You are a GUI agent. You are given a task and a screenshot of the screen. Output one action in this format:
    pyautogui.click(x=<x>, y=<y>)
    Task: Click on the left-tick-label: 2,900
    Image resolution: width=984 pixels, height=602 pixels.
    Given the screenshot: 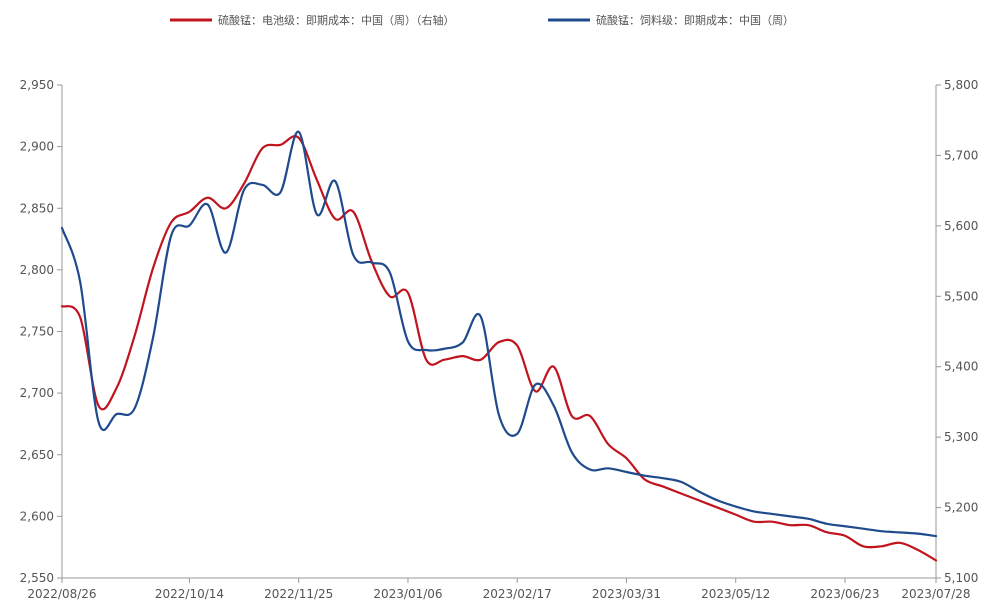 What is the action you would take?
    pyautogui.click(x=37, y=147)
    